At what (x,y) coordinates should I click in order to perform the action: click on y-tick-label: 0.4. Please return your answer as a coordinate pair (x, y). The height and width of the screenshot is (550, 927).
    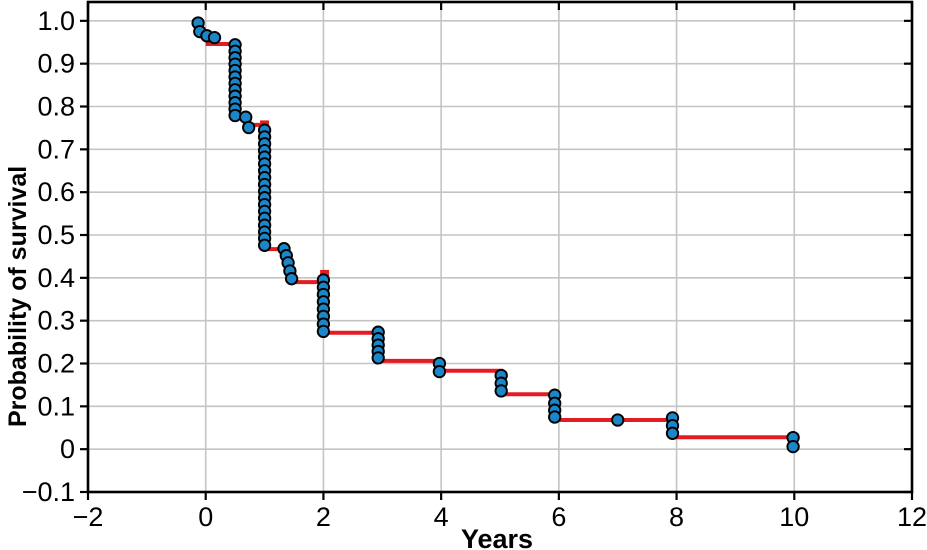
    Looking at the image, I should click on (56, 278).